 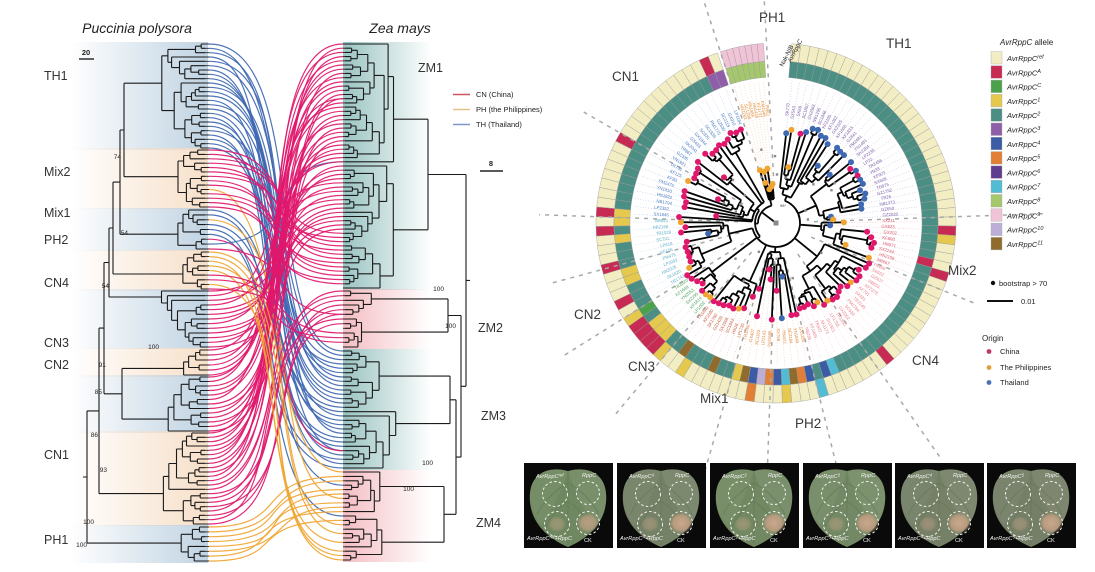 What do you see at coordinates (664, 189) in the screenshot?
I see `svg-text: YN1910` at bounding box center [664, 189].